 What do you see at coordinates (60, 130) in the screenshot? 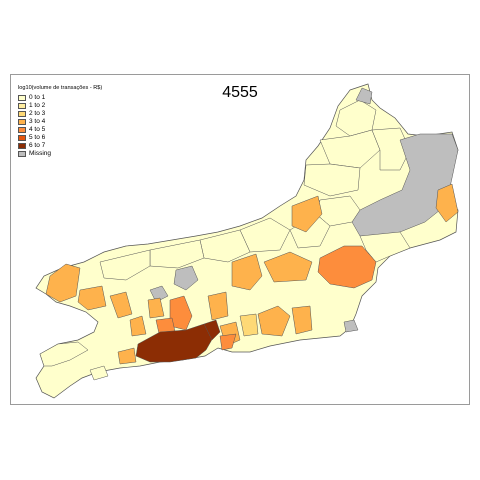
I see `legend-item: 4 to 5` at bounding box center [60, 130].